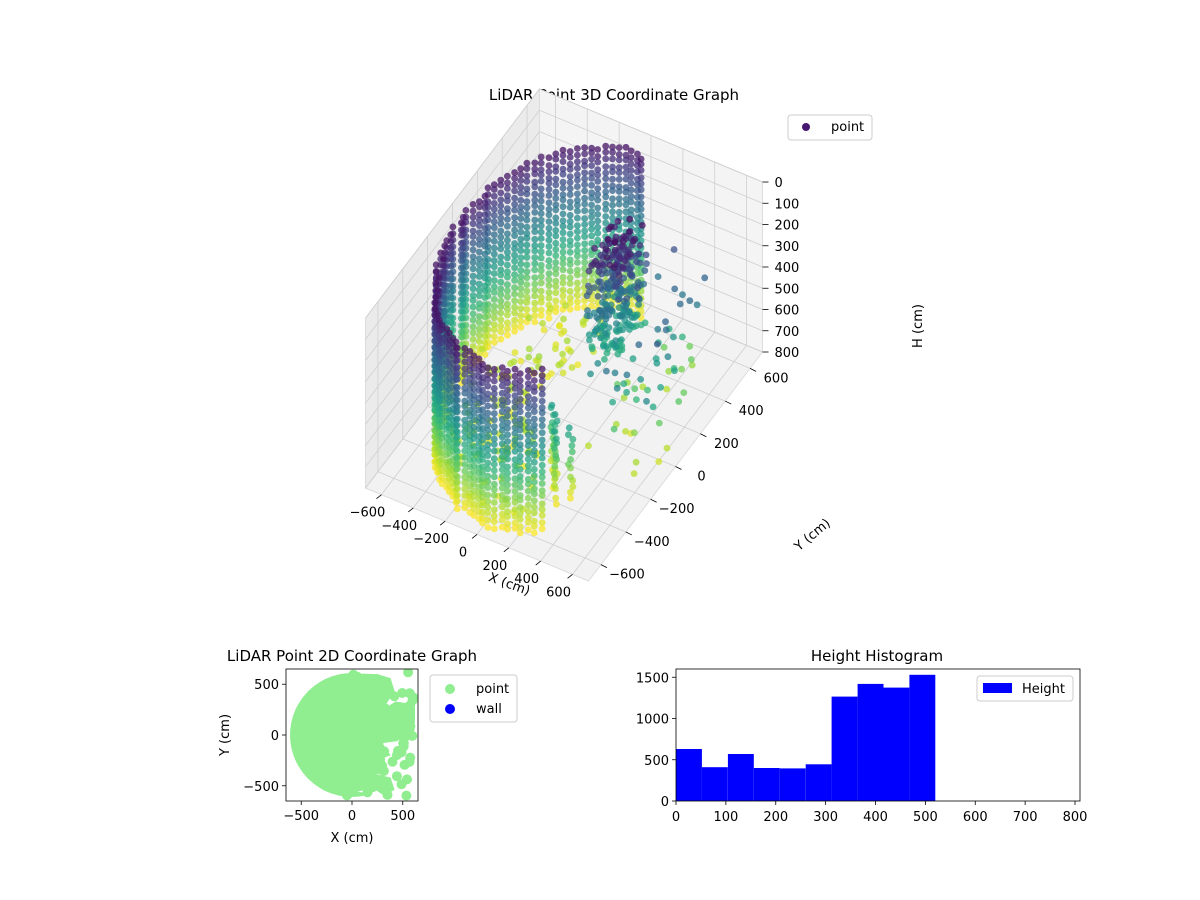 The height and width of the screenshot is (900, 1200). Describe the element at coordinates (538, 563) in the screenshot. I see `x3d-tick-mark` at that location.